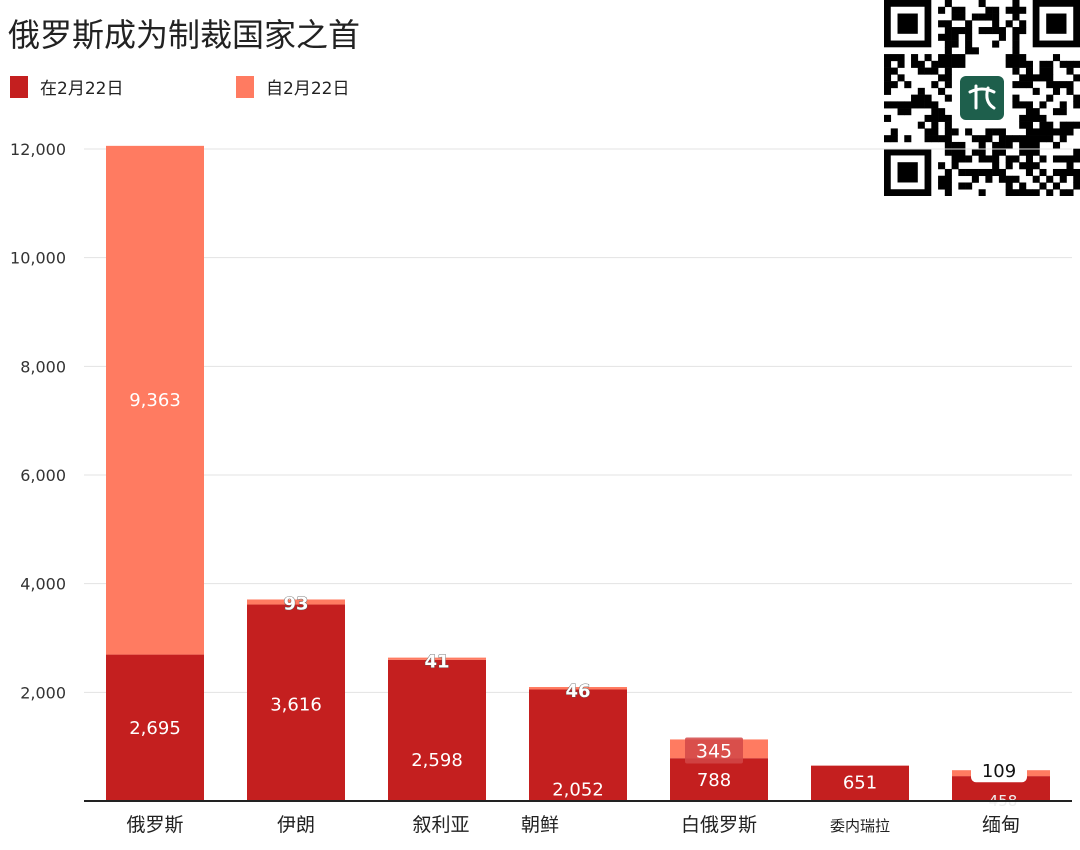  What do you see at coordinates (43, 584) in the screenshot?
I see `y-tick-label: 4,000` at bounding box center [43, 584].